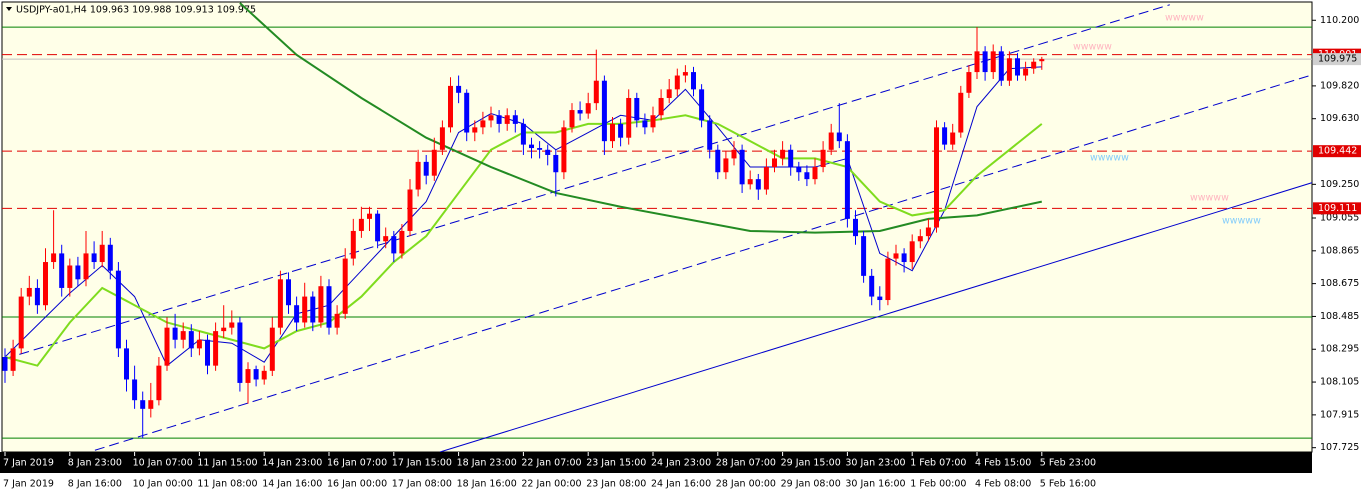 The height and width of the screenshot is (494, 1362). I want to click on x-tick-label: 4 Feb 15:00, so click(1003, 463).